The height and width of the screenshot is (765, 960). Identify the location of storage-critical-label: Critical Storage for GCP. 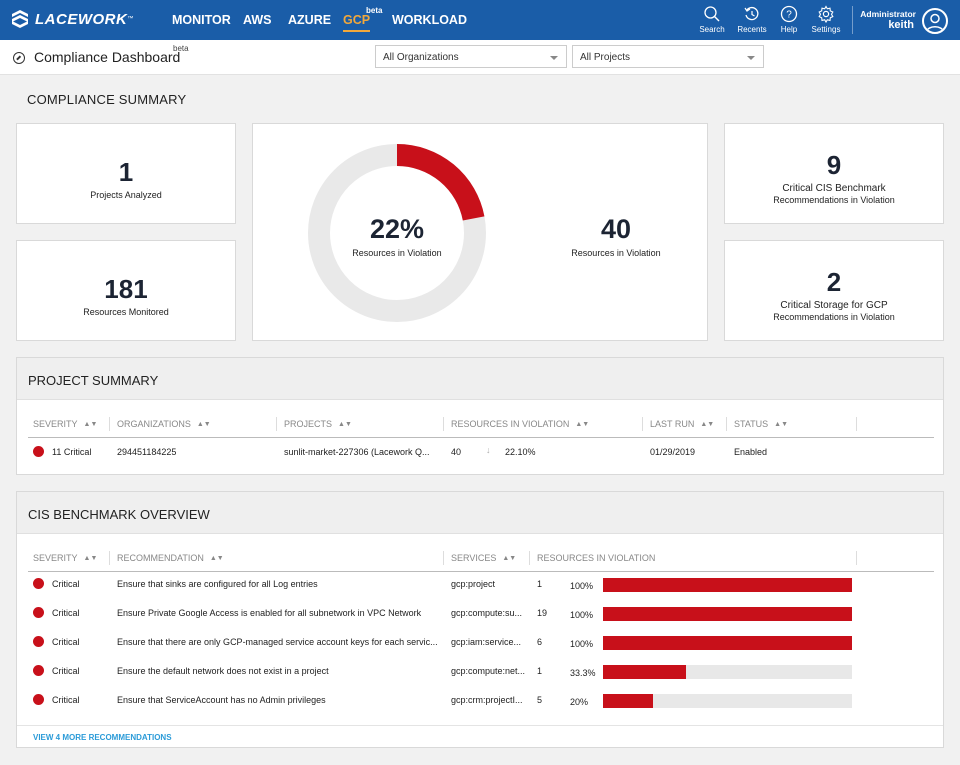
(834, 305).